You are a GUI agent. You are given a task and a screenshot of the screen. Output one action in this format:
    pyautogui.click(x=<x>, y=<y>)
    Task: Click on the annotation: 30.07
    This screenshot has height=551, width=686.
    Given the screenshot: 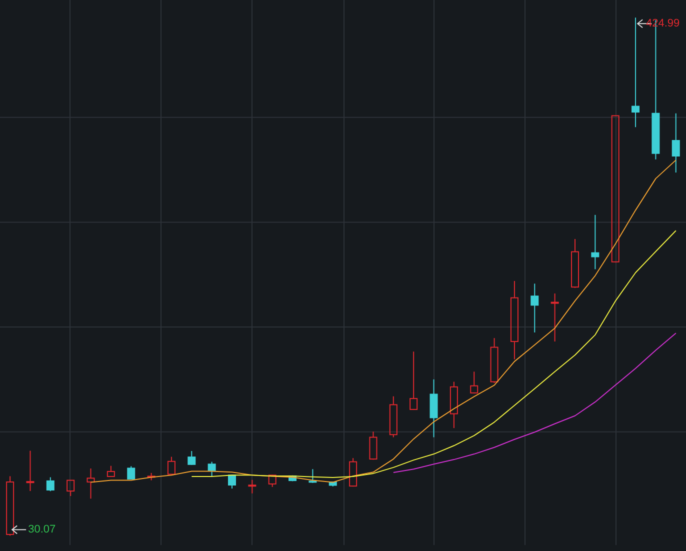 What is the action you would take?
    pyautogui.click(x=42, y=530)
    